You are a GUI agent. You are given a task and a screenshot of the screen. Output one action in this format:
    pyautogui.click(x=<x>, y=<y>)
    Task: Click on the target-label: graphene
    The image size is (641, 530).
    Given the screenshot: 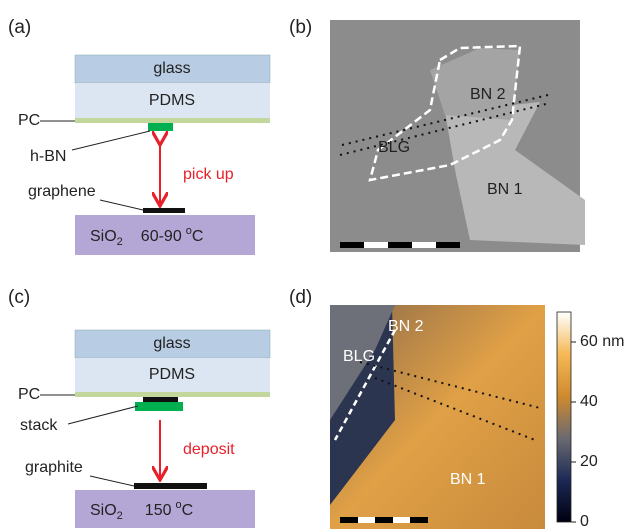 What is the action you would take?
    pyautogui.click(x=62, y=191)
    